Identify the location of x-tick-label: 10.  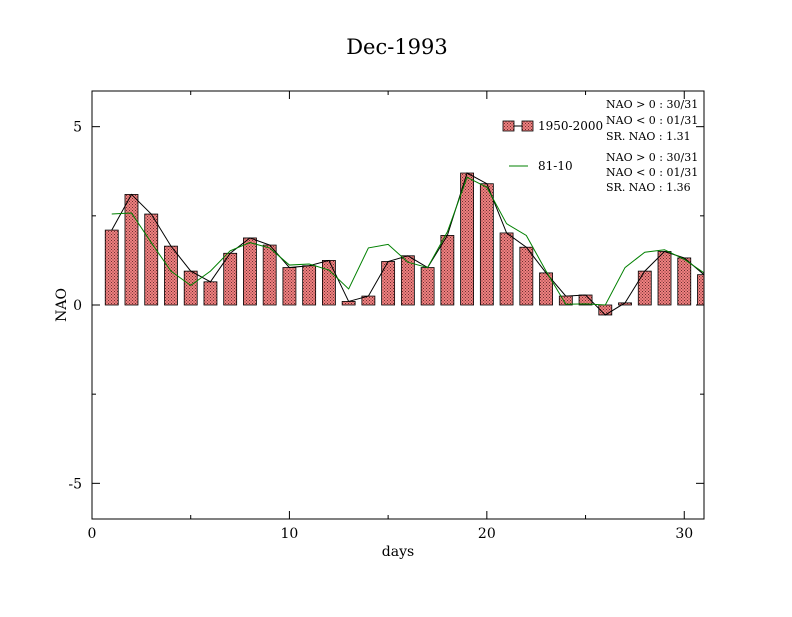
(290, 534).